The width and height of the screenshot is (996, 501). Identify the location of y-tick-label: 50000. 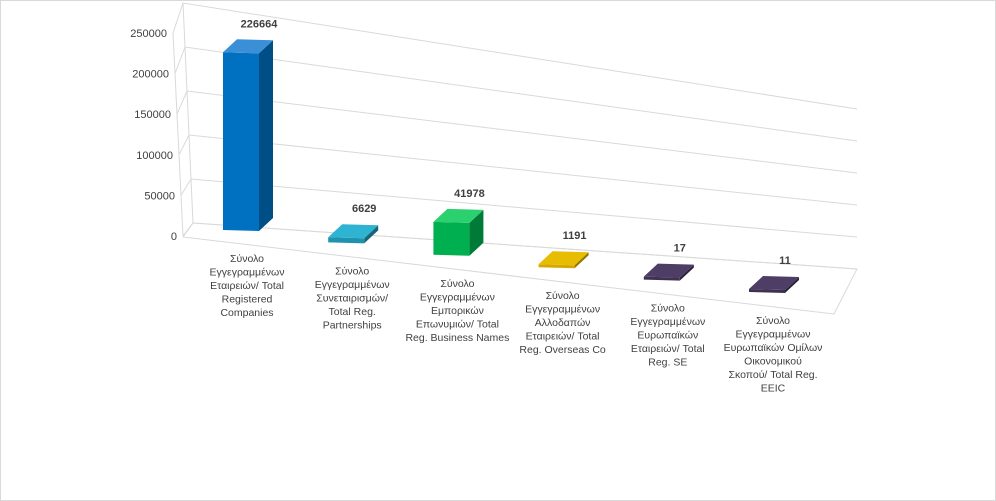
(159, 196).